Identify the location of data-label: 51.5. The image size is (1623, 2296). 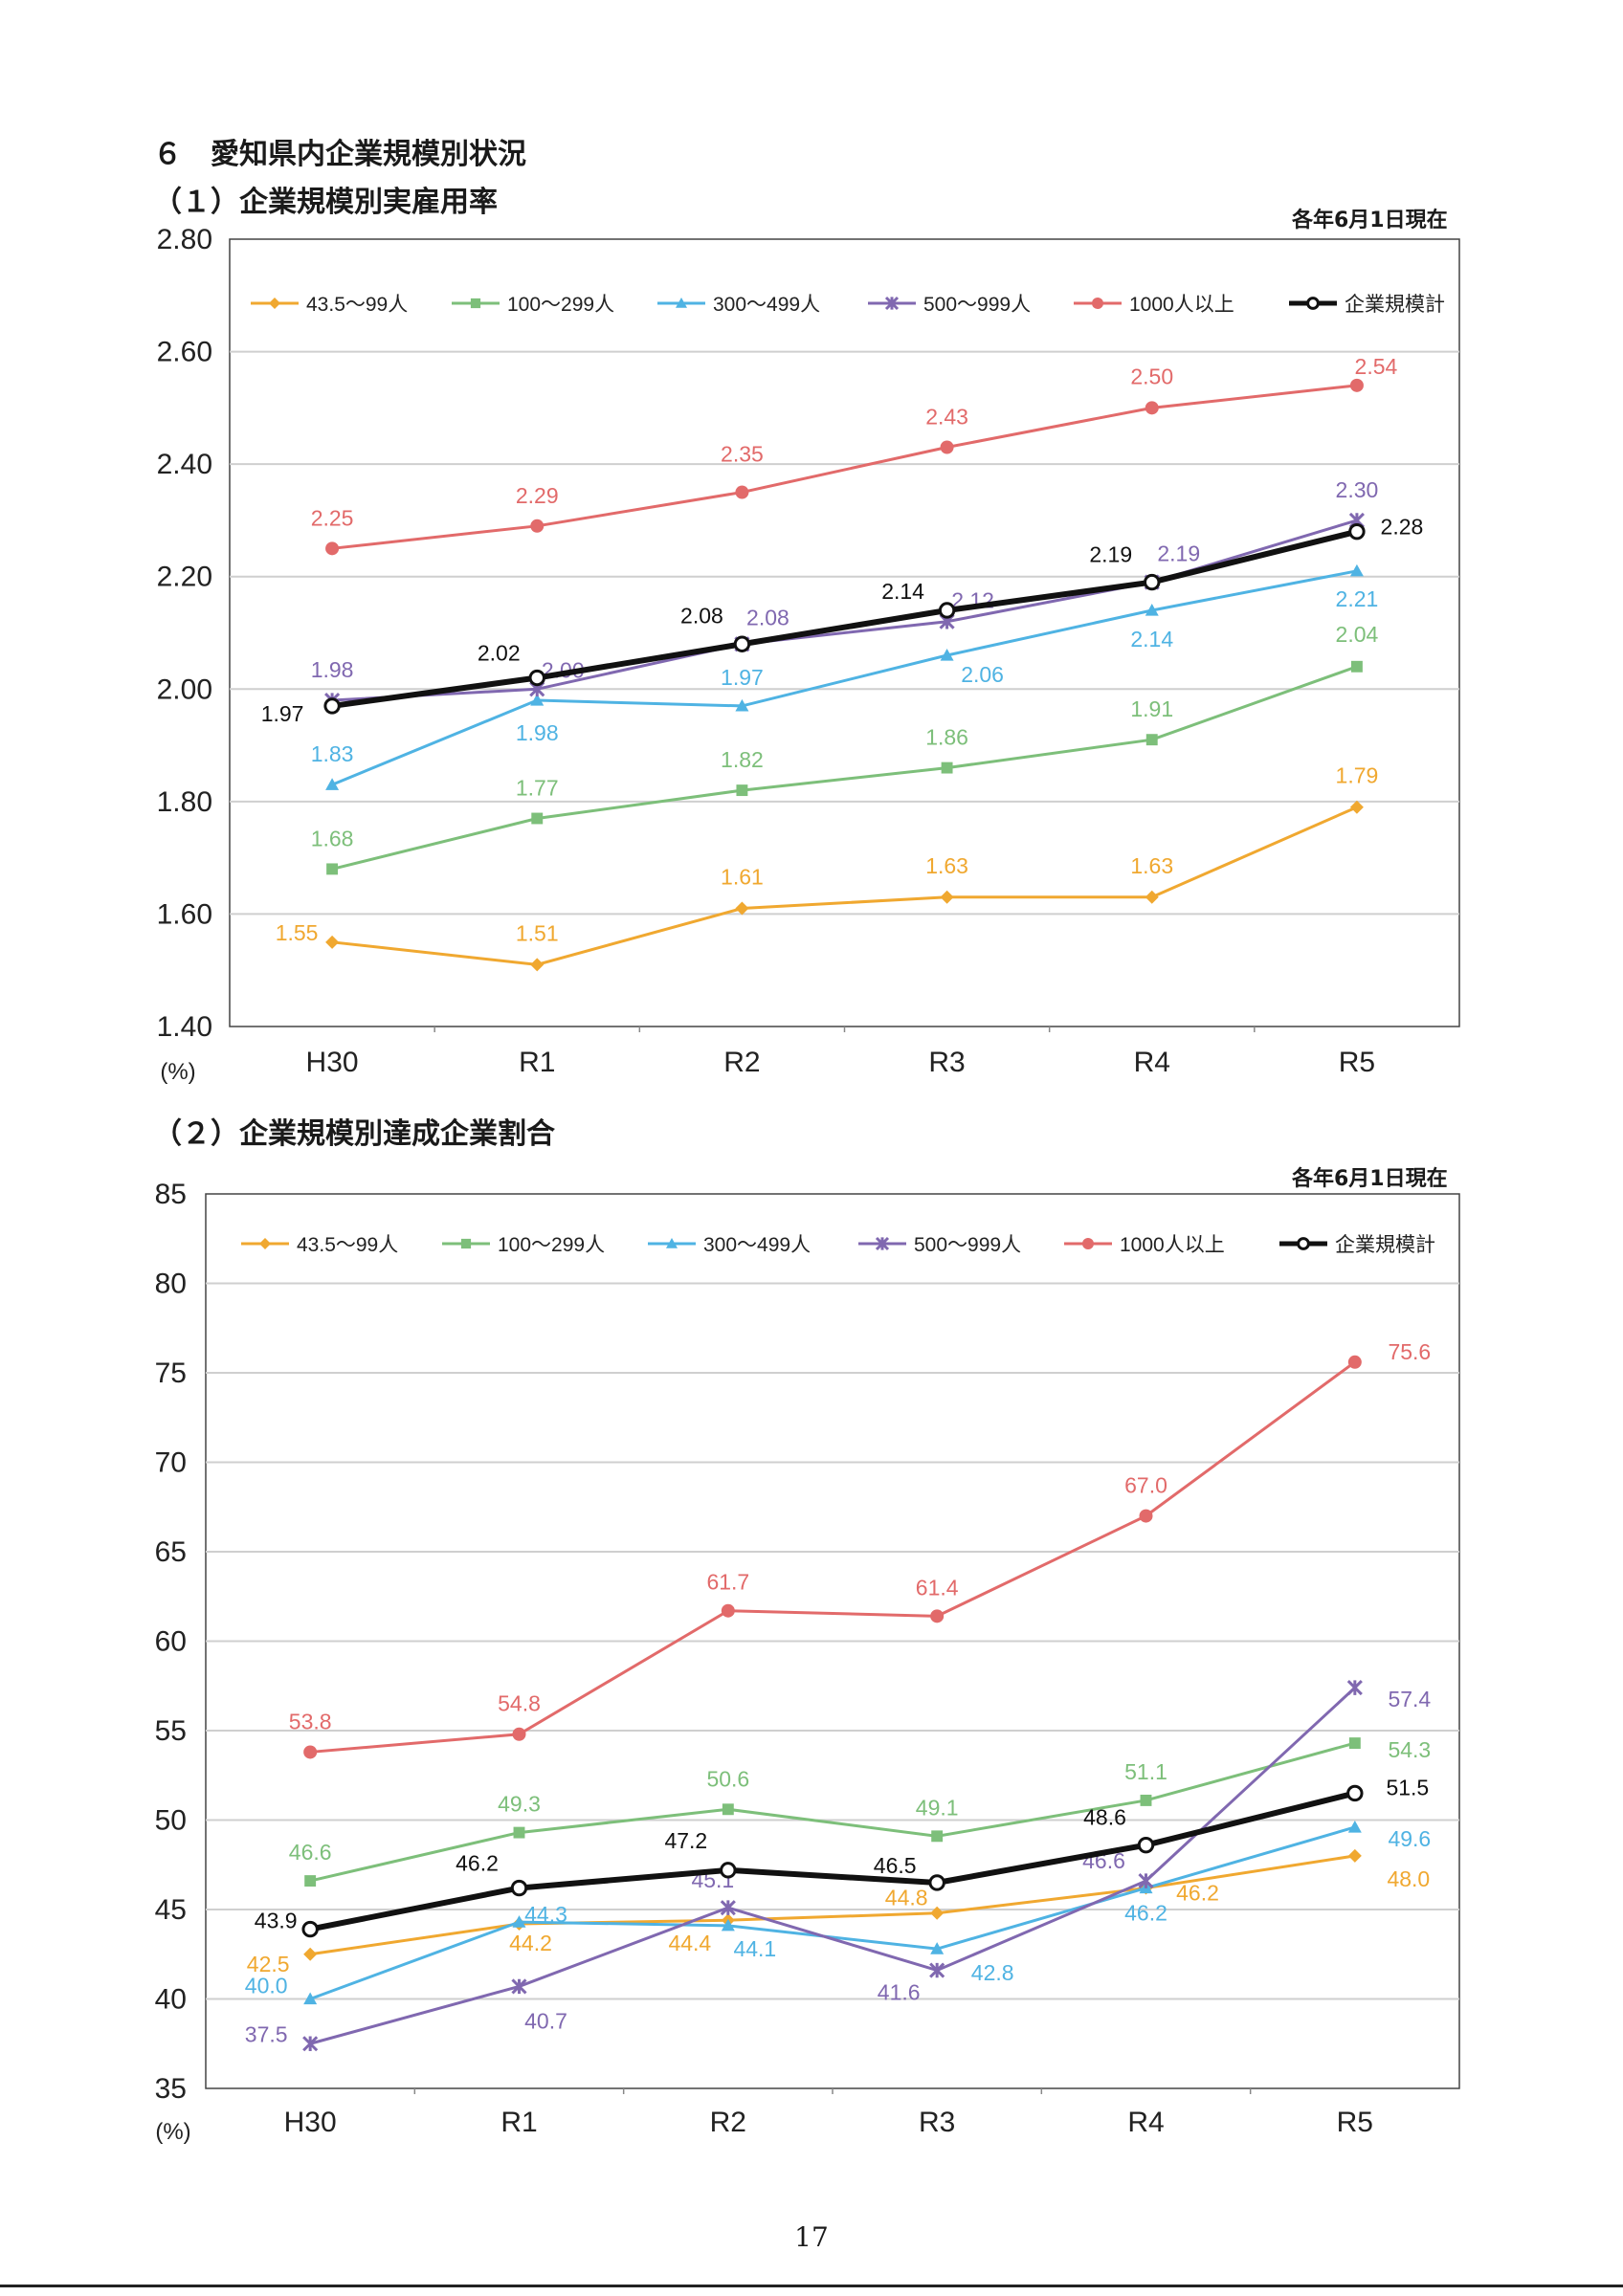
(1407, 1787).